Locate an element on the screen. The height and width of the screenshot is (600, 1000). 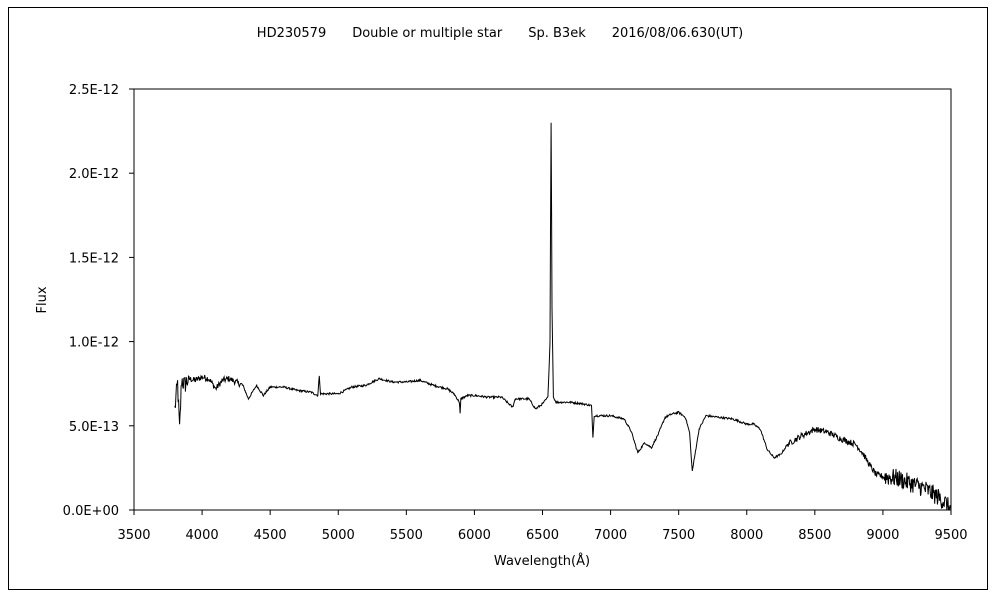
y-tick-label: 2.0E-12 is located at coordinates (94, 174).